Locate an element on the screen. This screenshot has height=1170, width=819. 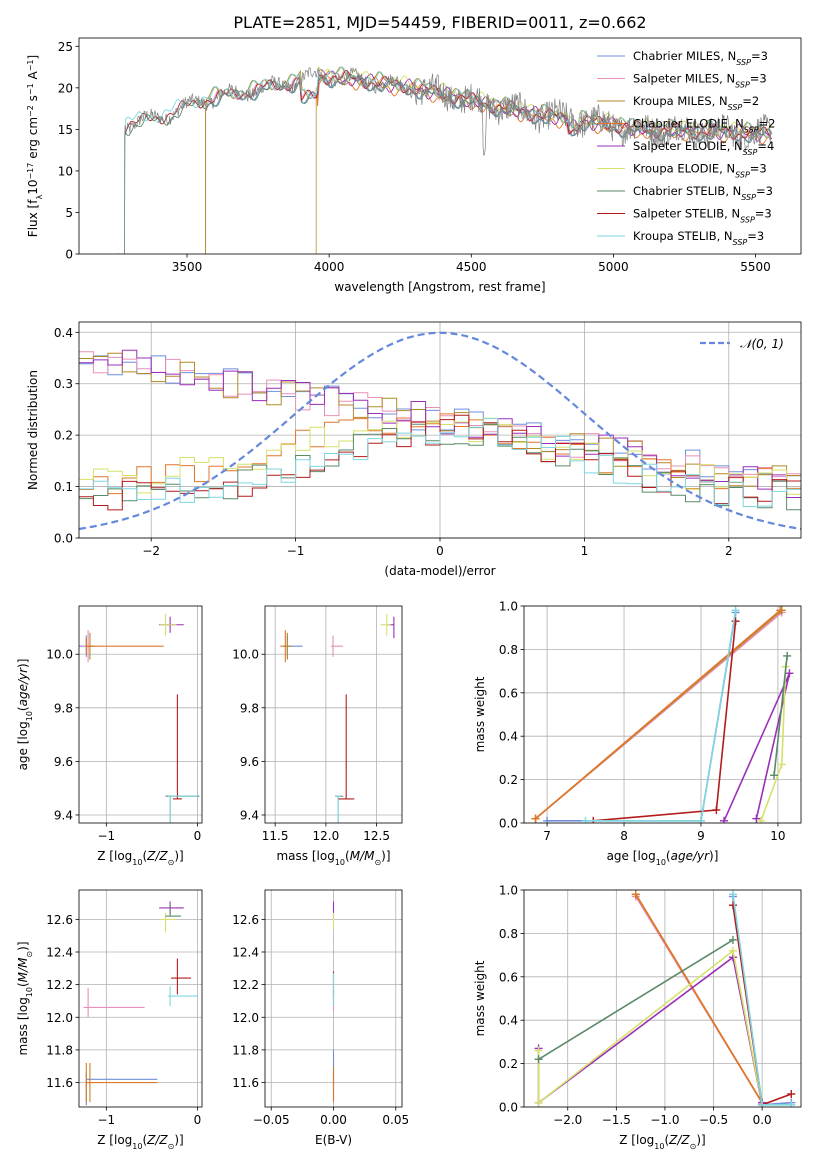
weight-vs-z-x-tick-label: −1.5 is located at coordinates (616, 1120).